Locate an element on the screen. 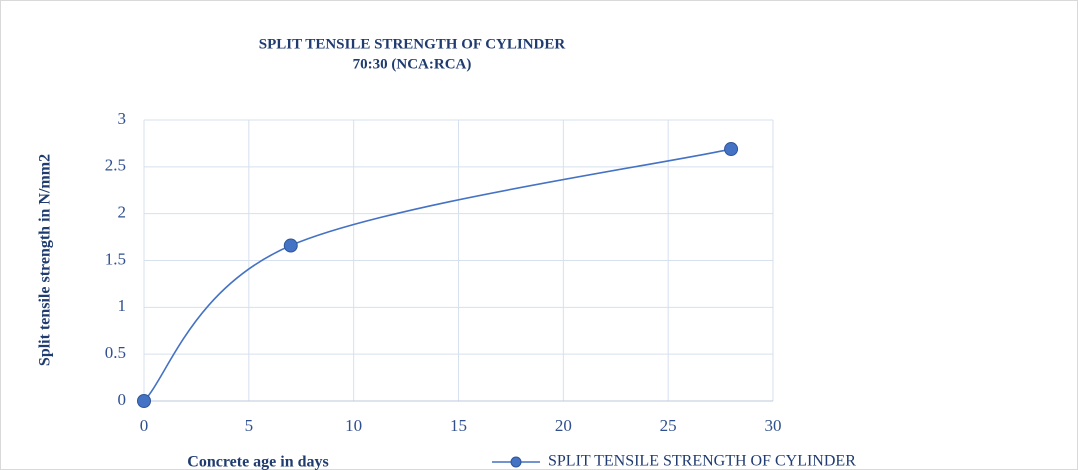  x-tick-label: 5 is located at coordinates (249, 425).